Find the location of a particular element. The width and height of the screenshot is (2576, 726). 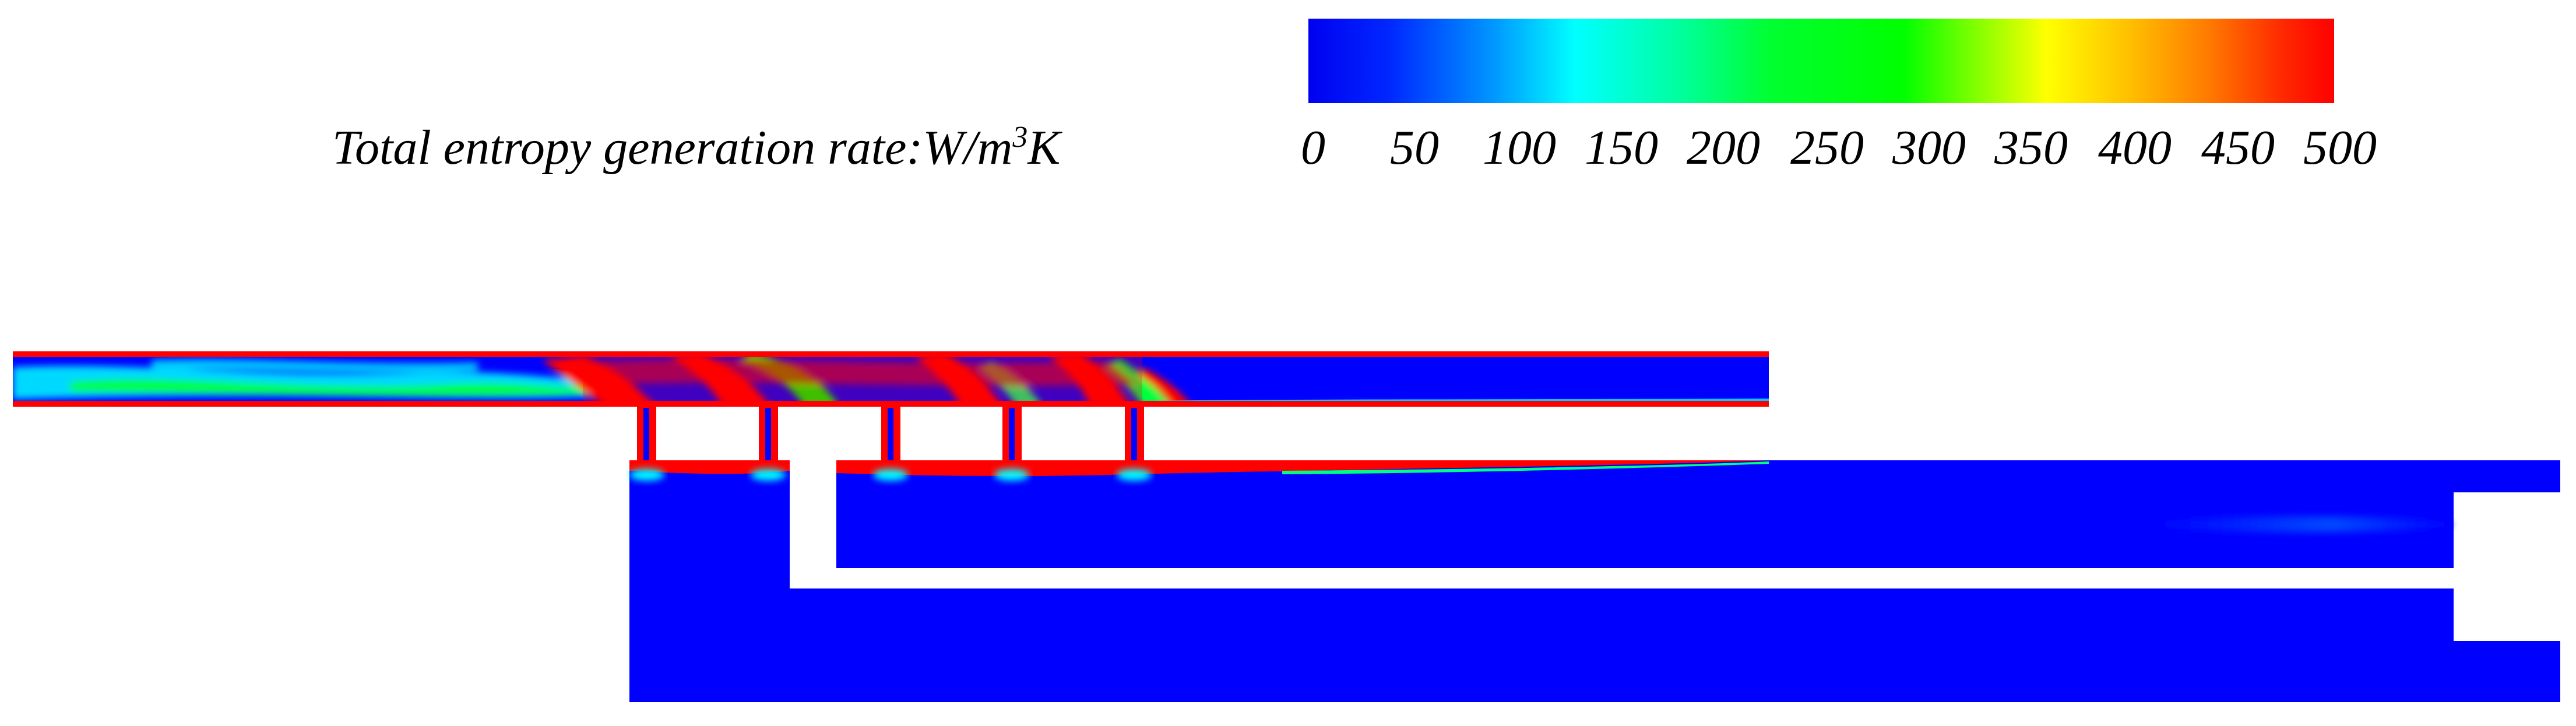

colorbar-ticks: 0 50 100 150 200 250 300 350 400 450 500 is located at coordinates (1839, 151).